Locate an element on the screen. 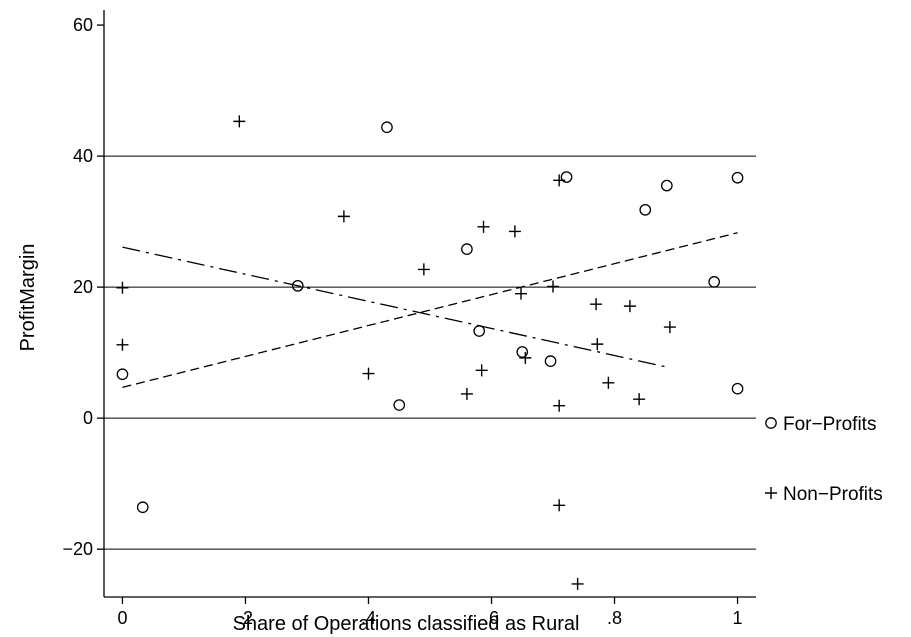  y-tick-label: 60 is located at coordinates (83, 25).